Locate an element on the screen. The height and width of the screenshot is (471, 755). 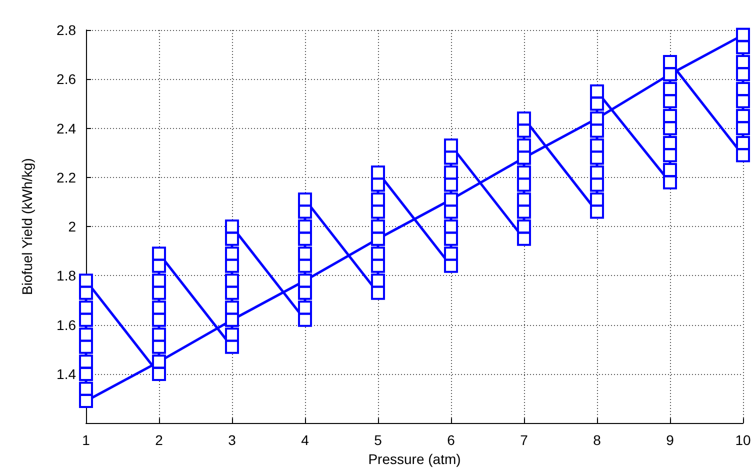
x-axis-title: Pressure (atm) is located at coordinates (414, 459).